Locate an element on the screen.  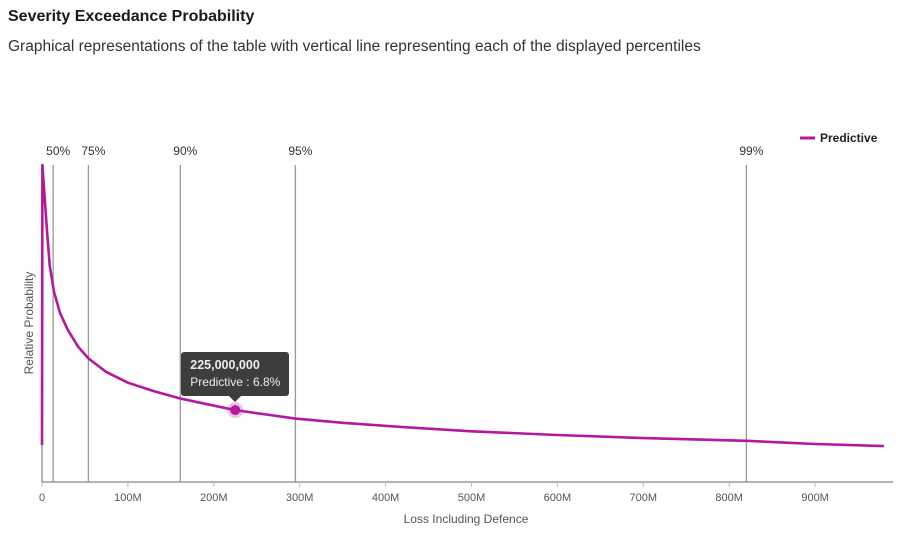
tooltip: 225,000,000 Predictive : 6.8% is located at coordinates (235, 377).